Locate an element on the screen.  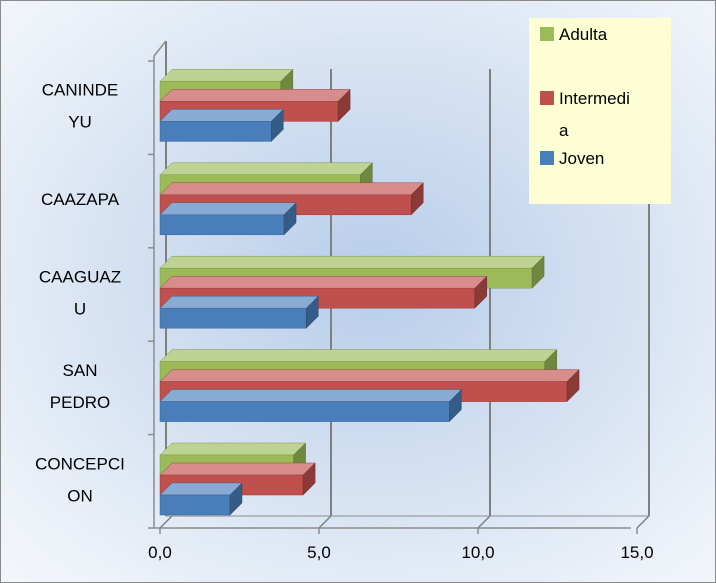
y-tick-label: YU is located at coordinates (80, 122).